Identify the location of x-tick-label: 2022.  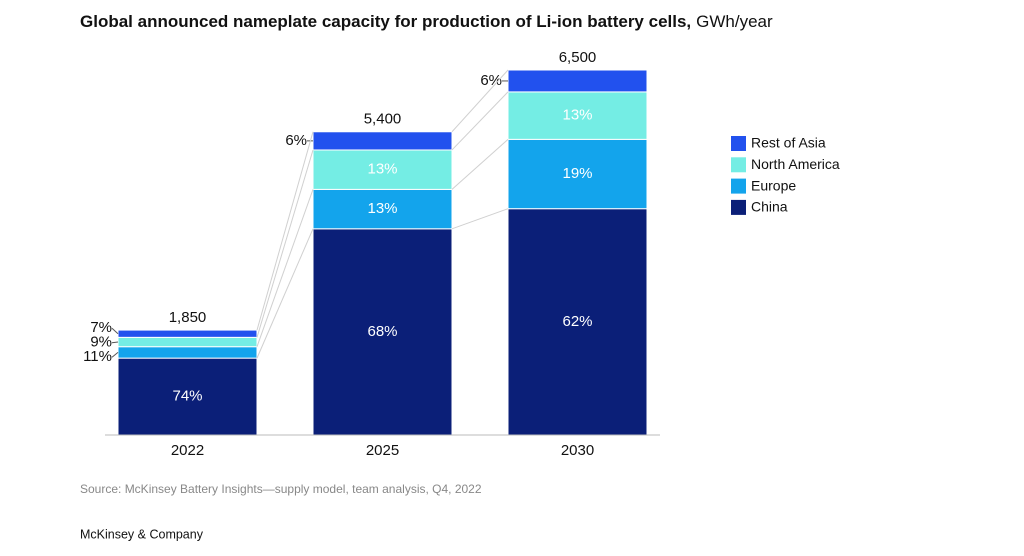
(187, 450).